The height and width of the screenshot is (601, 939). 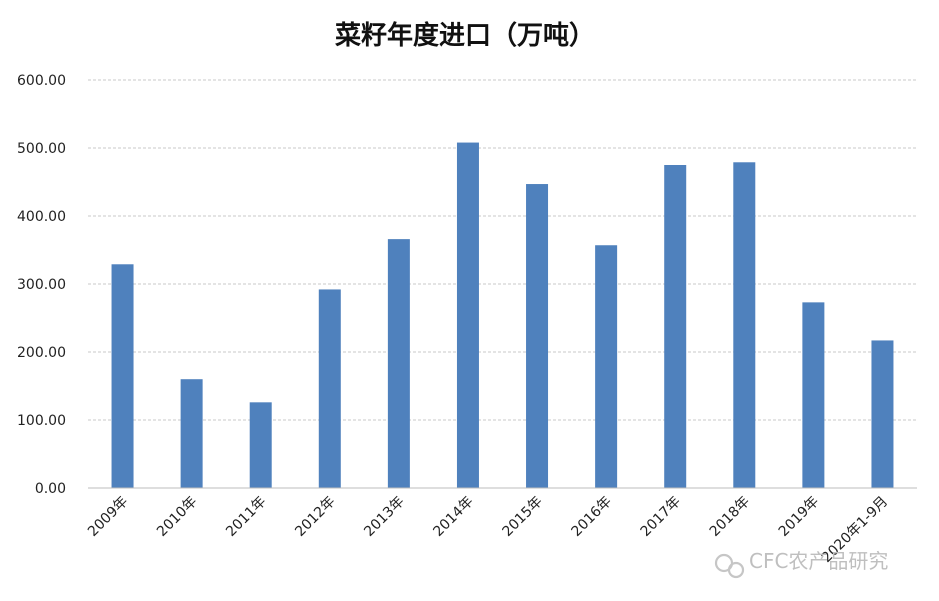 What do you see at coordinates (799, 517) in the screenshot?
I see `x-tick-label: 2019年` at bounding box center [799, 517].